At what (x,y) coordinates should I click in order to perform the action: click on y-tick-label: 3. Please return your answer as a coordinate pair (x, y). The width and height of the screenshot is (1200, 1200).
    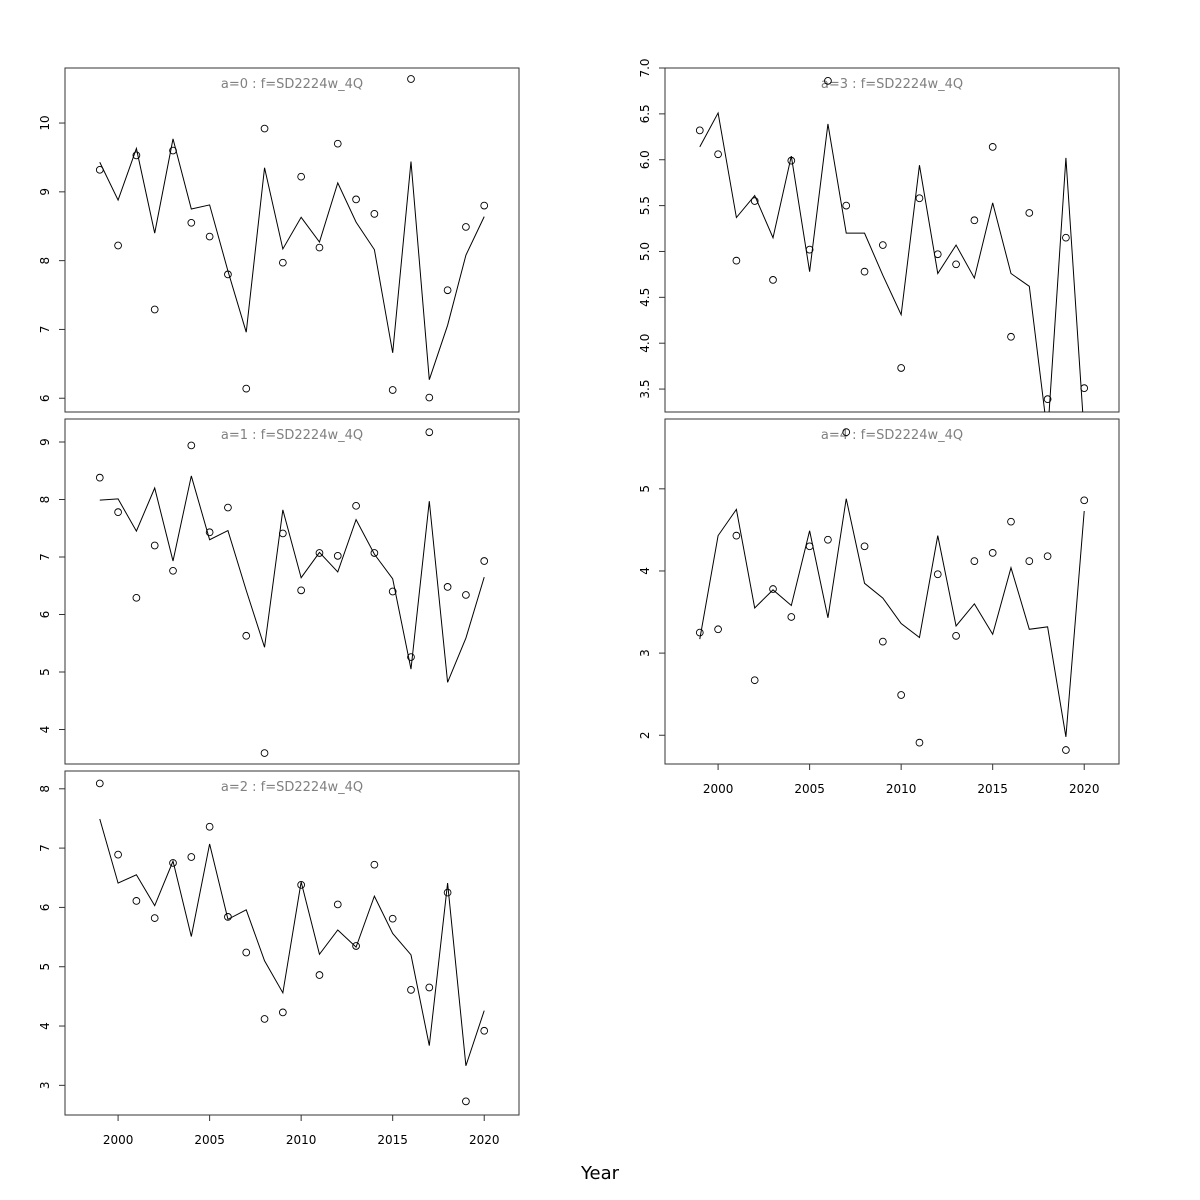
    Looking at the image, I should click on (645, 653).